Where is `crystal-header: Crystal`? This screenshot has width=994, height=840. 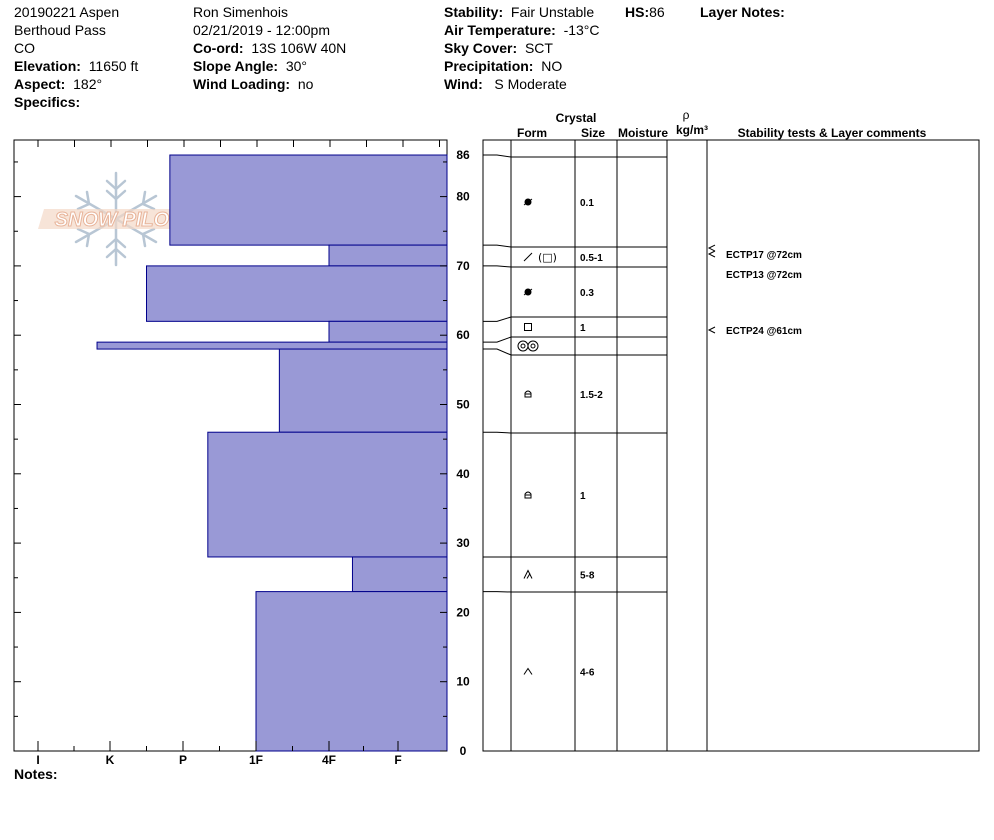
crystal-header: Crystal is located at coordinates (576, 118).